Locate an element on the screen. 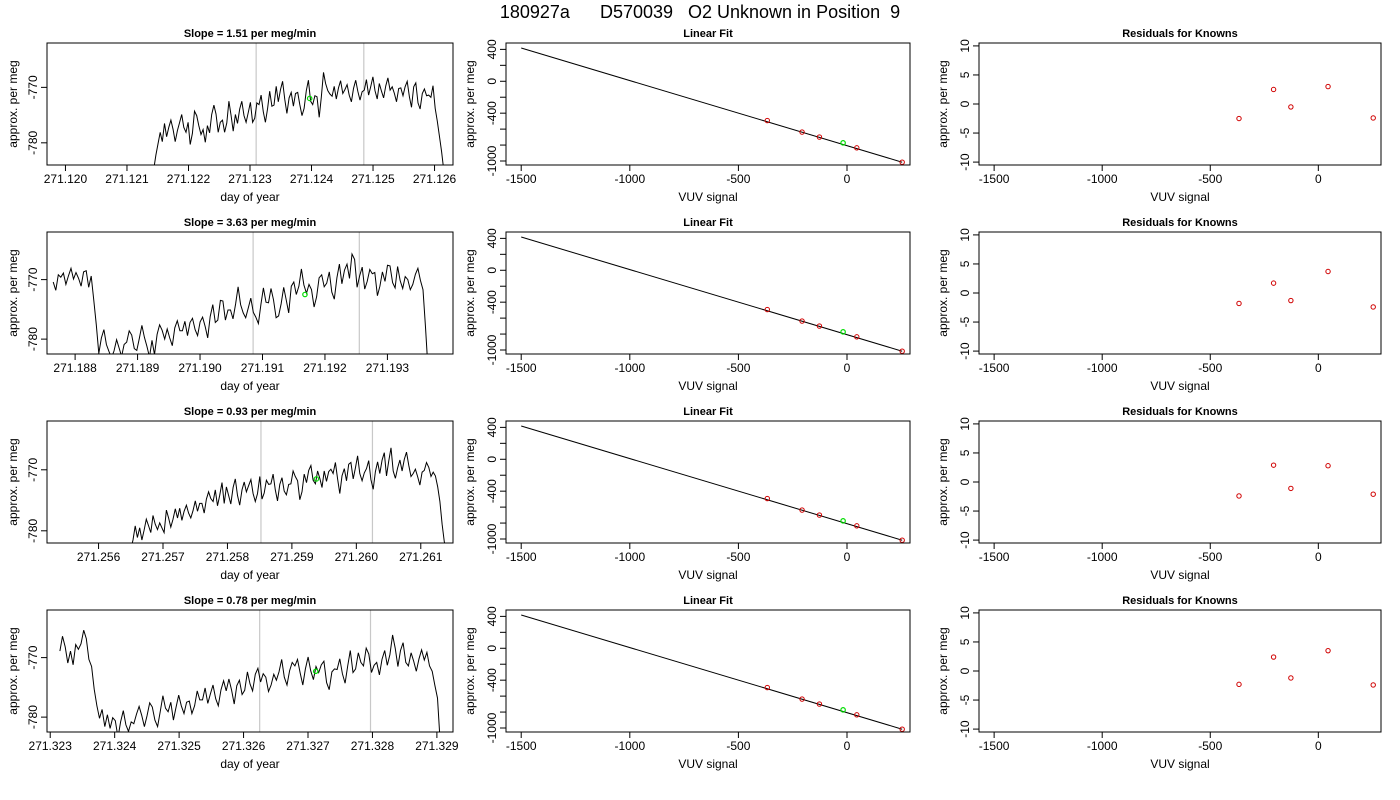  panel-1-x-tick-label: 271.126 is located at coordinates (435, 179).